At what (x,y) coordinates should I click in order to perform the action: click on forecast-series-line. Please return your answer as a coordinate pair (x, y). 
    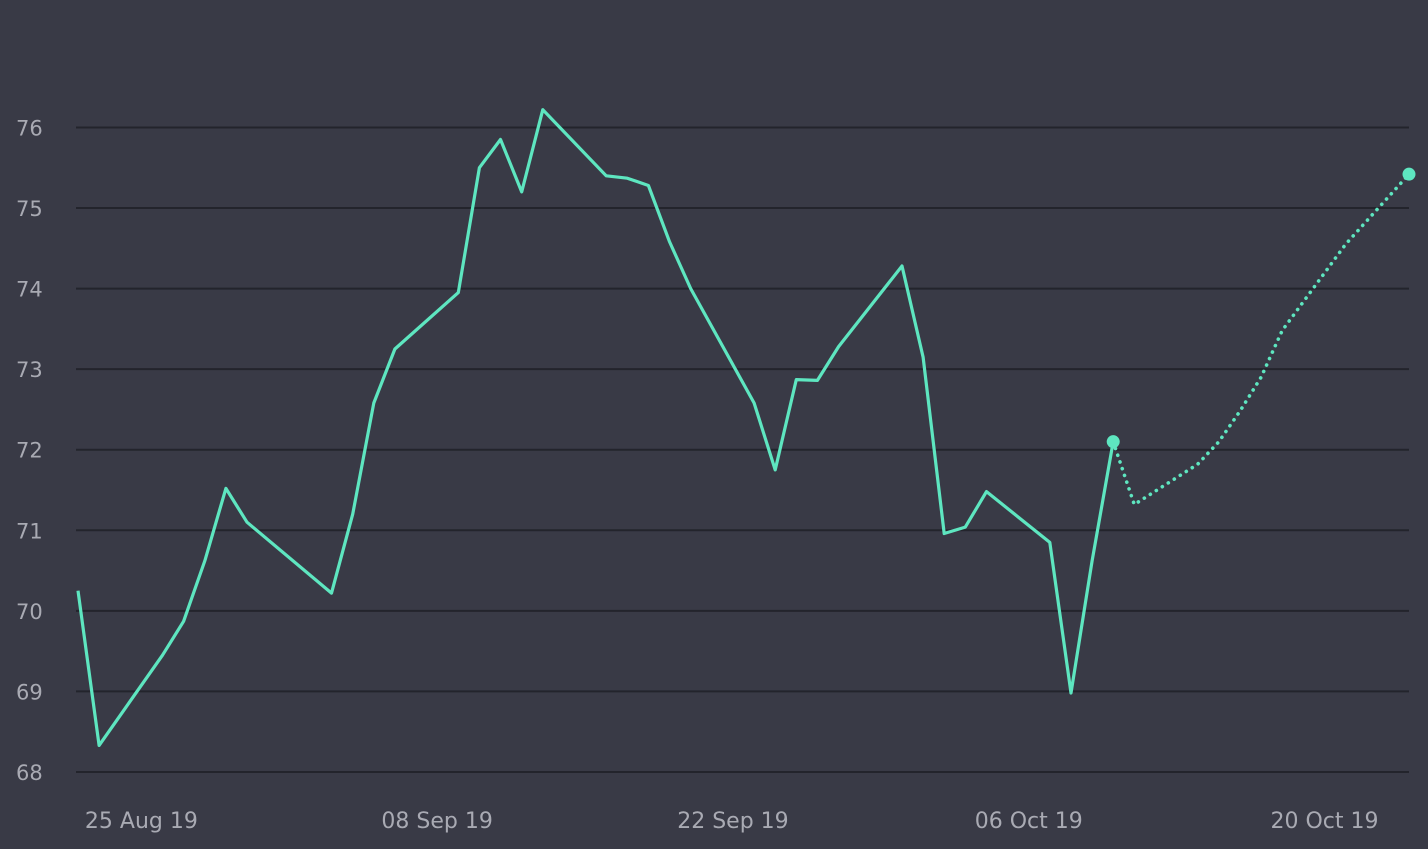
    Looking at the image, I should click on (1261, 339).